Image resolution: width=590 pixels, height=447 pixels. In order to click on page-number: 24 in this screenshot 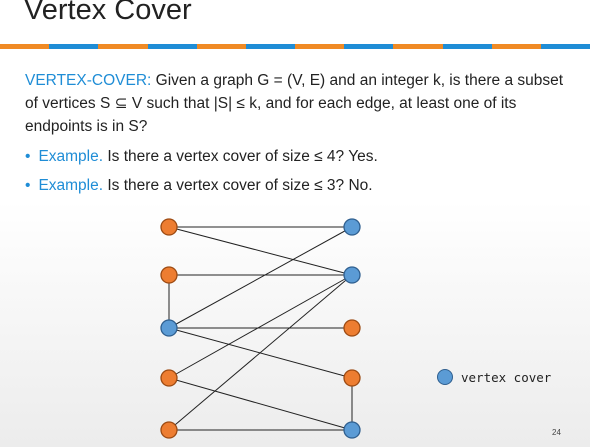, I will do `click(556, 432)`.